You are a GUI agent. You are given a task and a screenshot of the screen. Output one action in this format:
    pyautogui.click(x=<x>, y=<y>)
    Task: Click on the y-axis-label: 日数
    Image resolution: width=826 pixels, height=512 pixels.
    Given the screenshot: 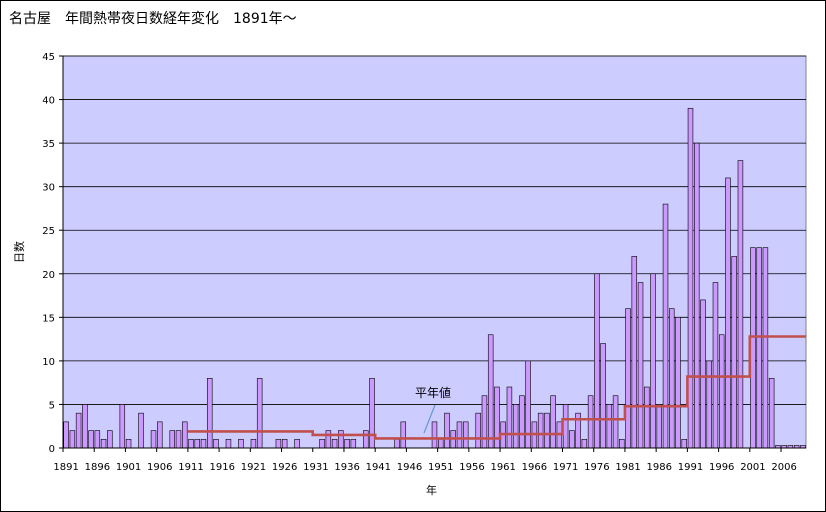 What is the action you would take?
    pyautogui.click(x=19, y=252)
    